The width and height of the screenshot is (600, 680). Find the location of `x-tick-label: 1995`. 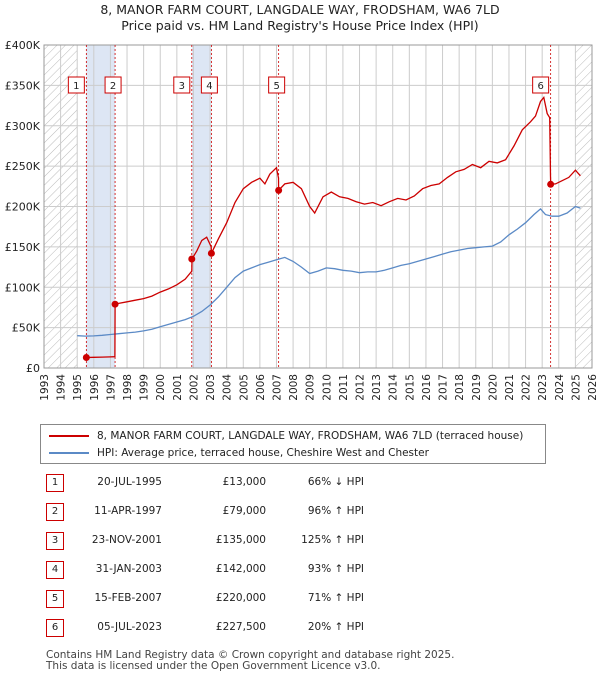

x-tick-label: 1995 is located at coordinates (78, 387).